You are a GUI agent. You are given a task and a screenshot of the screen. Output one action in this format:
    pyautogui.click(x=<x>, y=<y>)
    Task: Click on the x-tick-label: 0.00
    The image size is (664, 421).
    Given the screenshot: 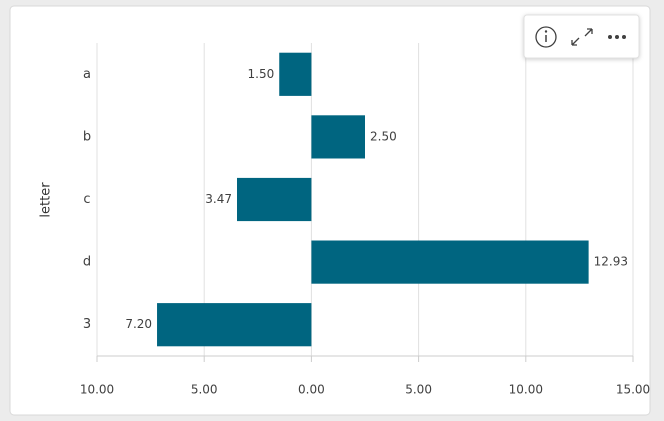 What is the action you would take?
    pyautogui.click(x=311, y=390)
    